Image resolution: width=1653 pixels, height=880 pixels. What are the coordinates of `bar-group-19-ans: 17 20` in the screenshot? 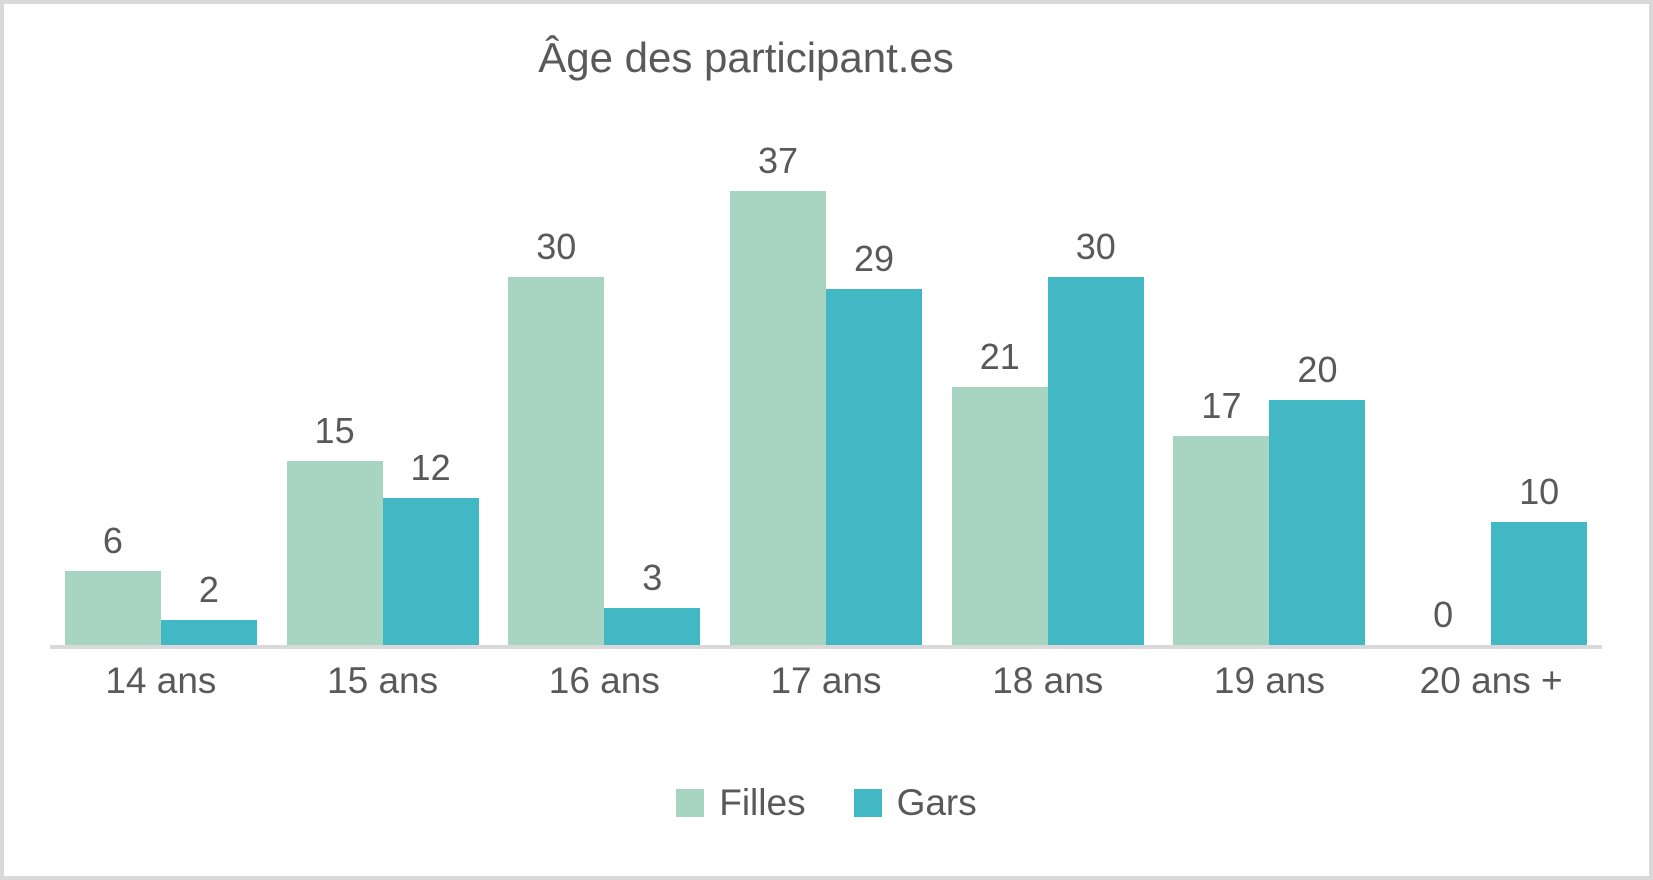 It's located at (1270, 392).